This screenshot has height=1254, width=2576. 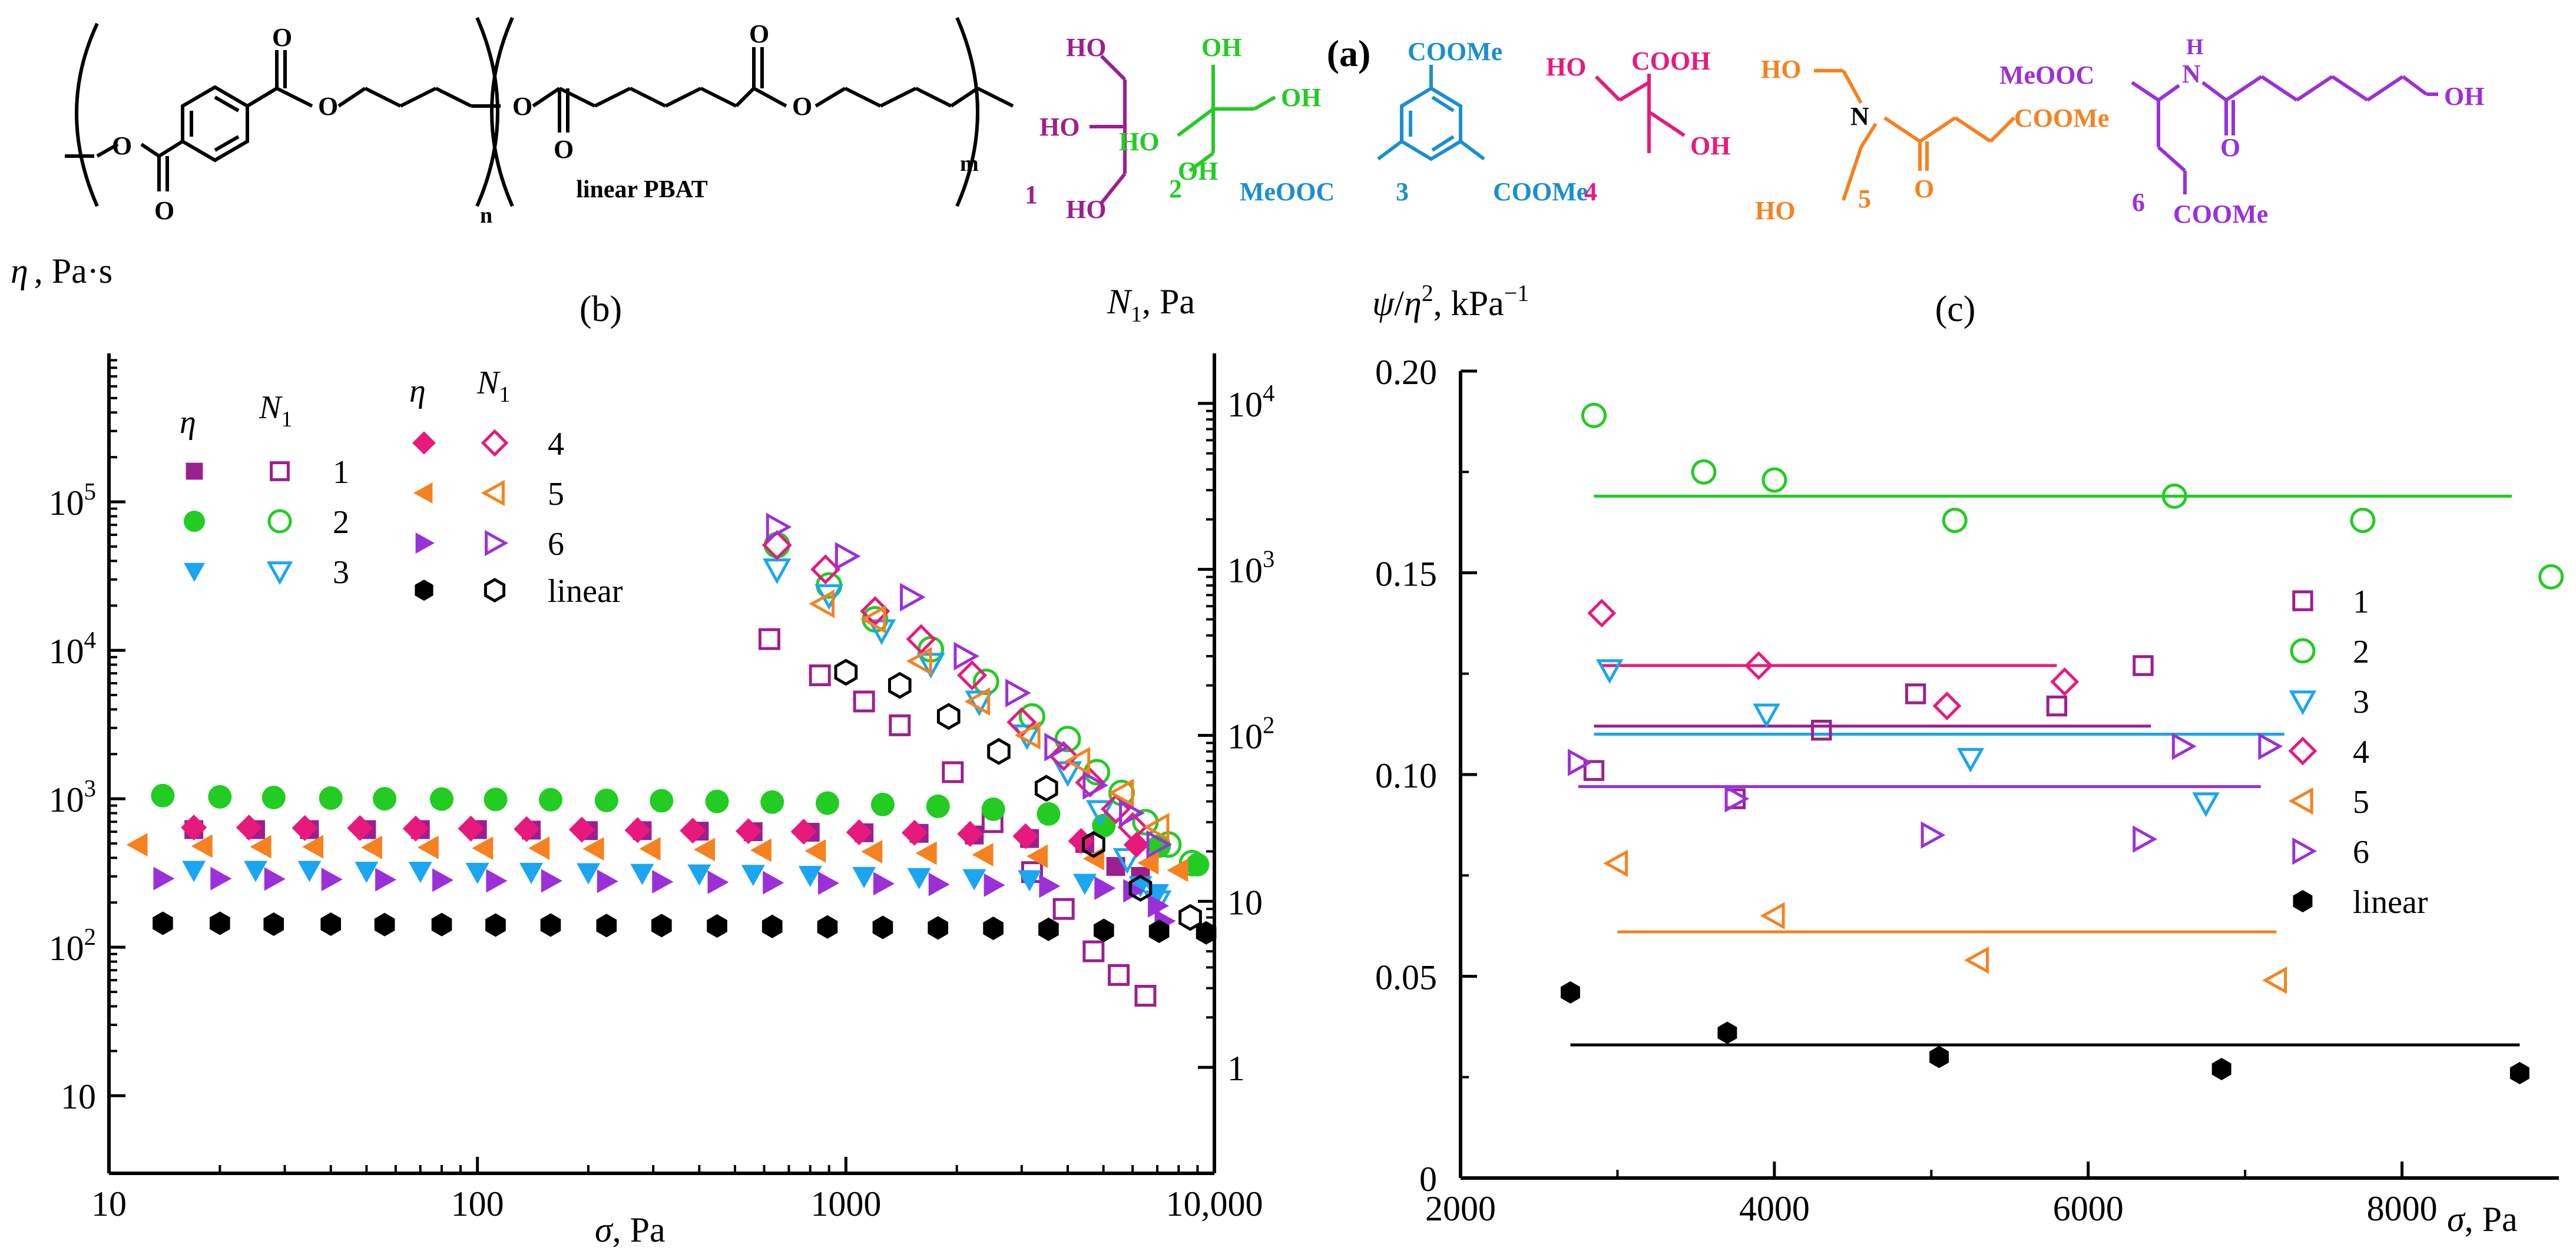 What do you see at coordinates (1406, 977) in the screenshot?
I see `y-tick-label: 0.05` at bounding box center [1406, 977].